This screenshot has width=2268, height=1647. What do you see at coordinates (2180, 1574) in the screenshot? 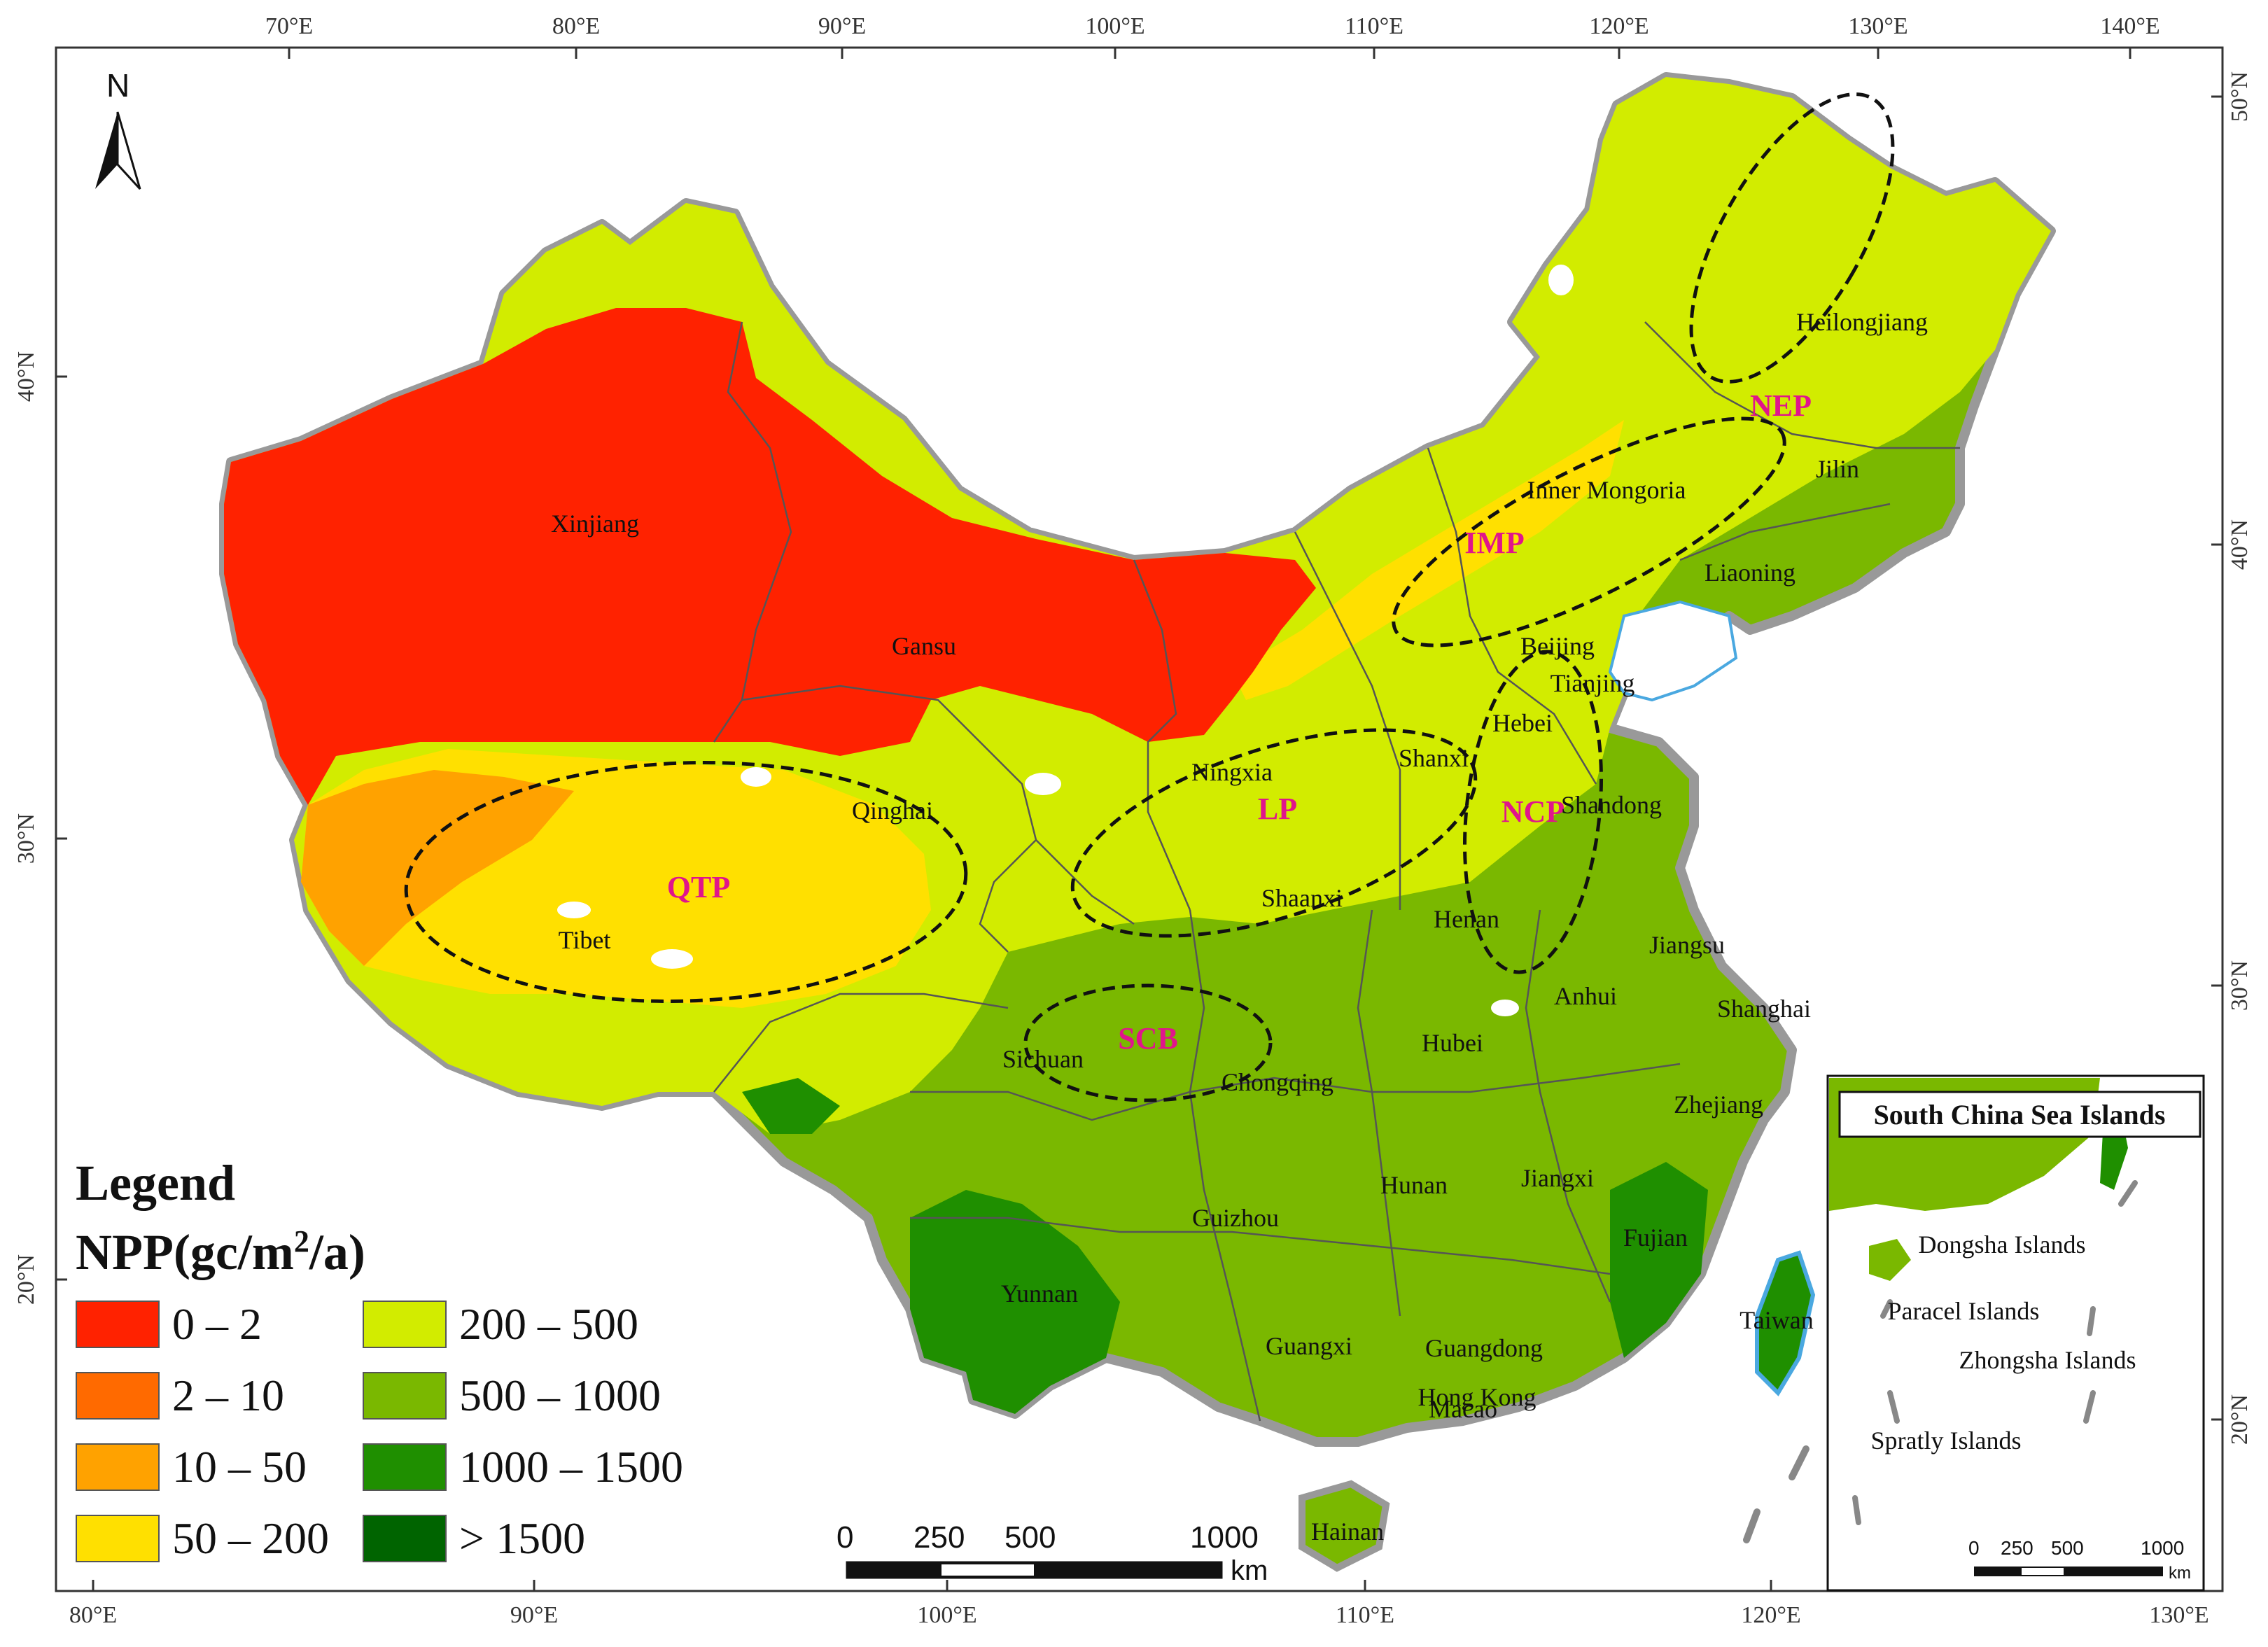
I see `inset-scale-unit: km` at bounding box center [2180, 1574].